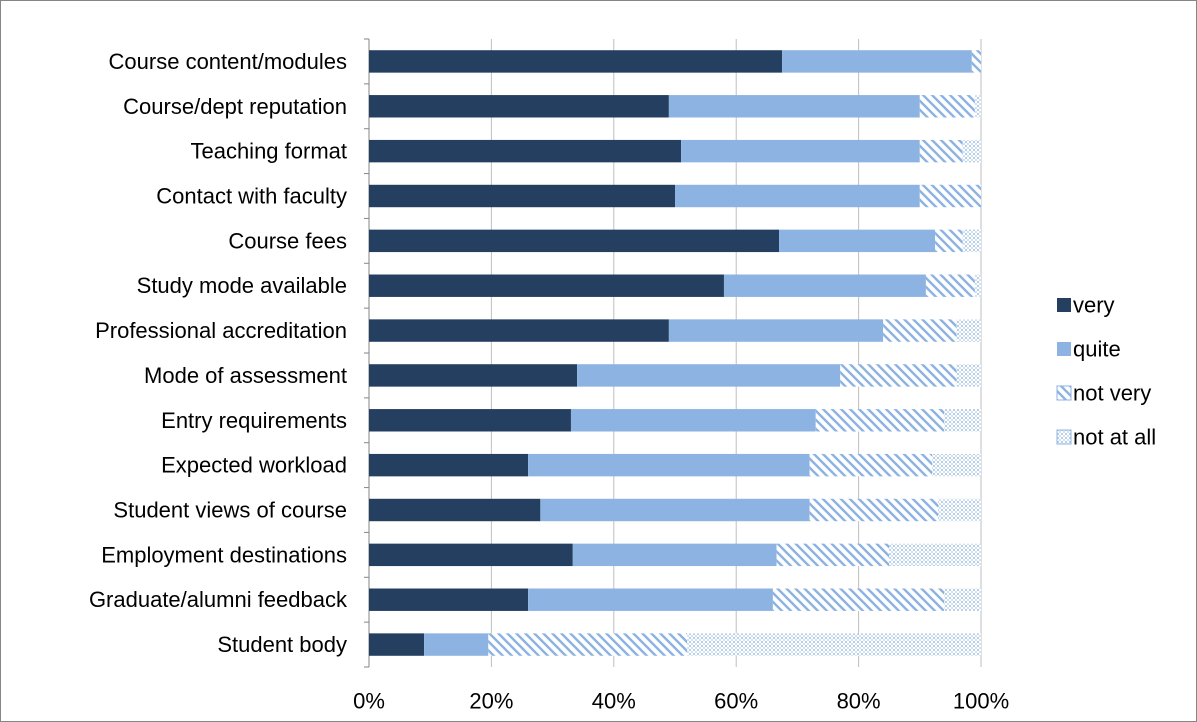 The height and width of the screenshot is (722, 1197). What do you see at coordinates (614, 701) in the screenshot?
I see `x-tick-label-40: 40%` at bounding box center [614, 701].